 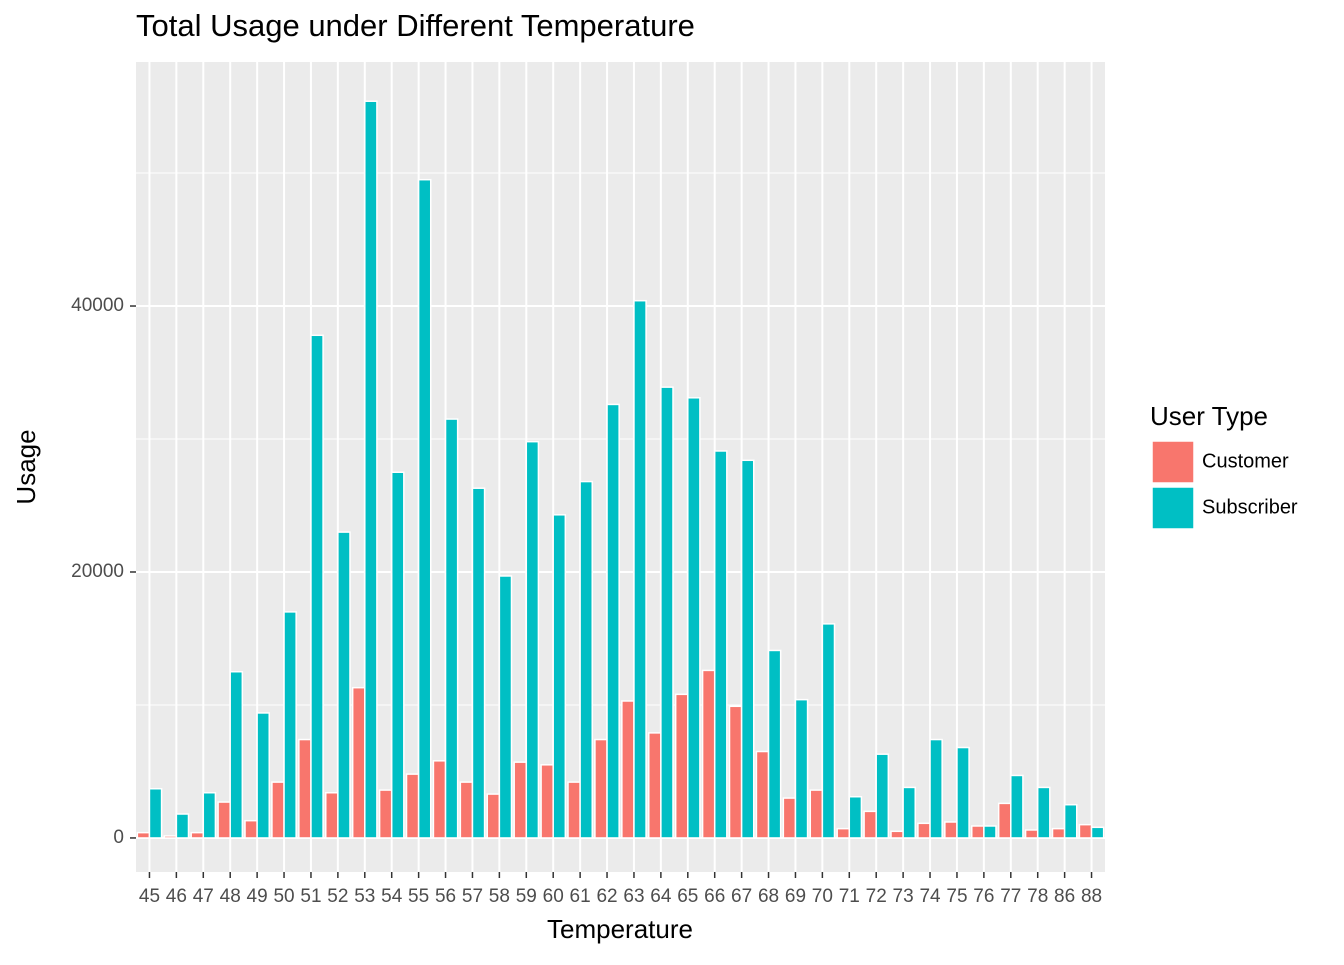 I want to click on x-tick-label: 75, so click(x=956, y=896).